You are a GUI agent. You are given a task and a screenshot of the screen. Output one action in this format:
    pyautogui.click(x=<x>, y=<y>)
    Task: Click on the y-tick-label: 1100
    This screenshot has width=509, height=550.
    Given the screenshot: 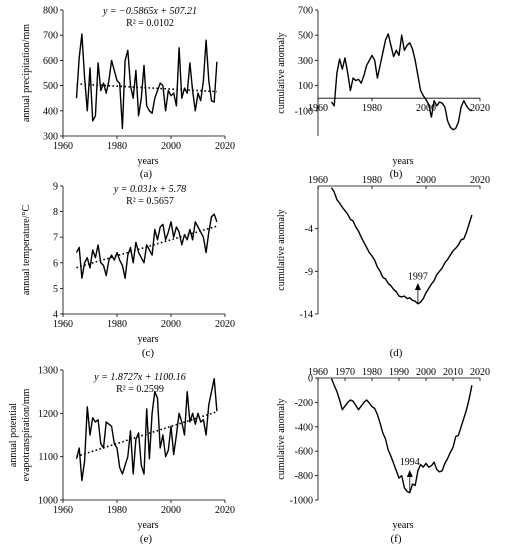 What is the action you would take?
    pyautogui.click(x=48, y=457)
    